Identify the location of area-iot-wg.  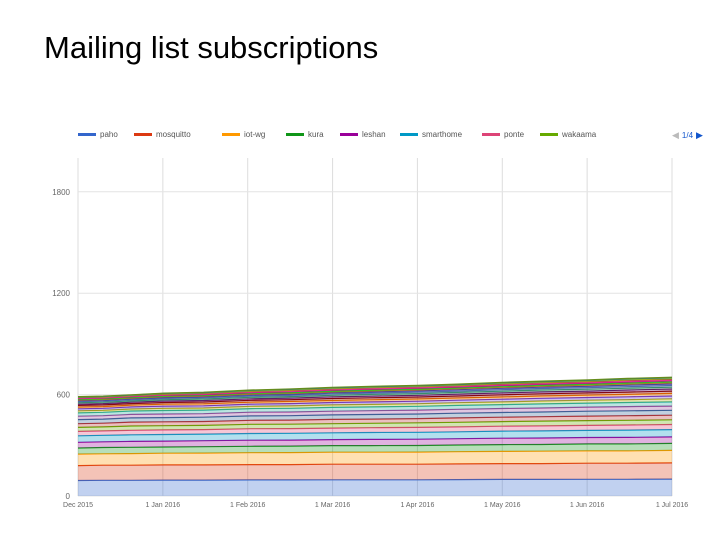
(375, 458).